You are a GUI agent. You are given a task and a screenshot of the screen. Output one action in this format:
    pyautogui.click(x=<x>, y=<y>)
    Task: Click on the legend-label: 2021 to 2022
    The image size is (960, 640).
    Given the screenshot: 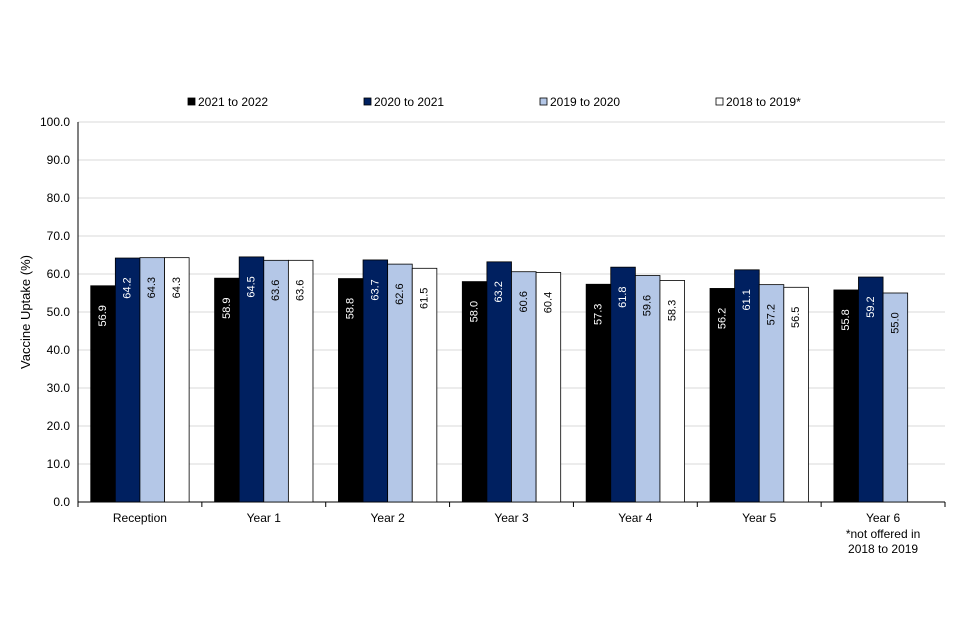 What is the action you would take?
    pyautogui.click(x=233, y=102)
    